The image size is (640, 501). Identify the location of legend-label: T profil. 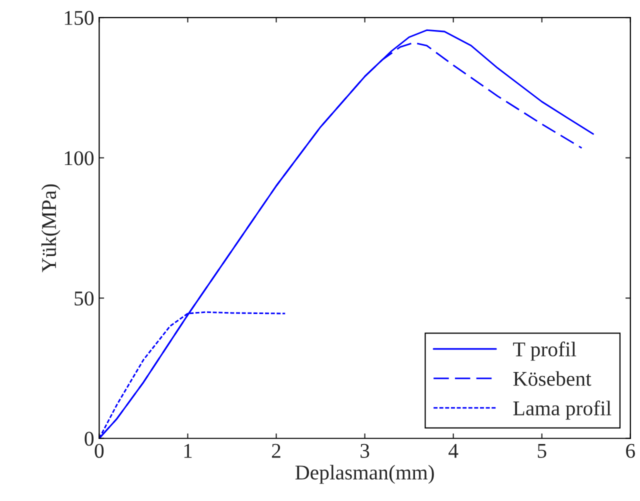
(544, 351).